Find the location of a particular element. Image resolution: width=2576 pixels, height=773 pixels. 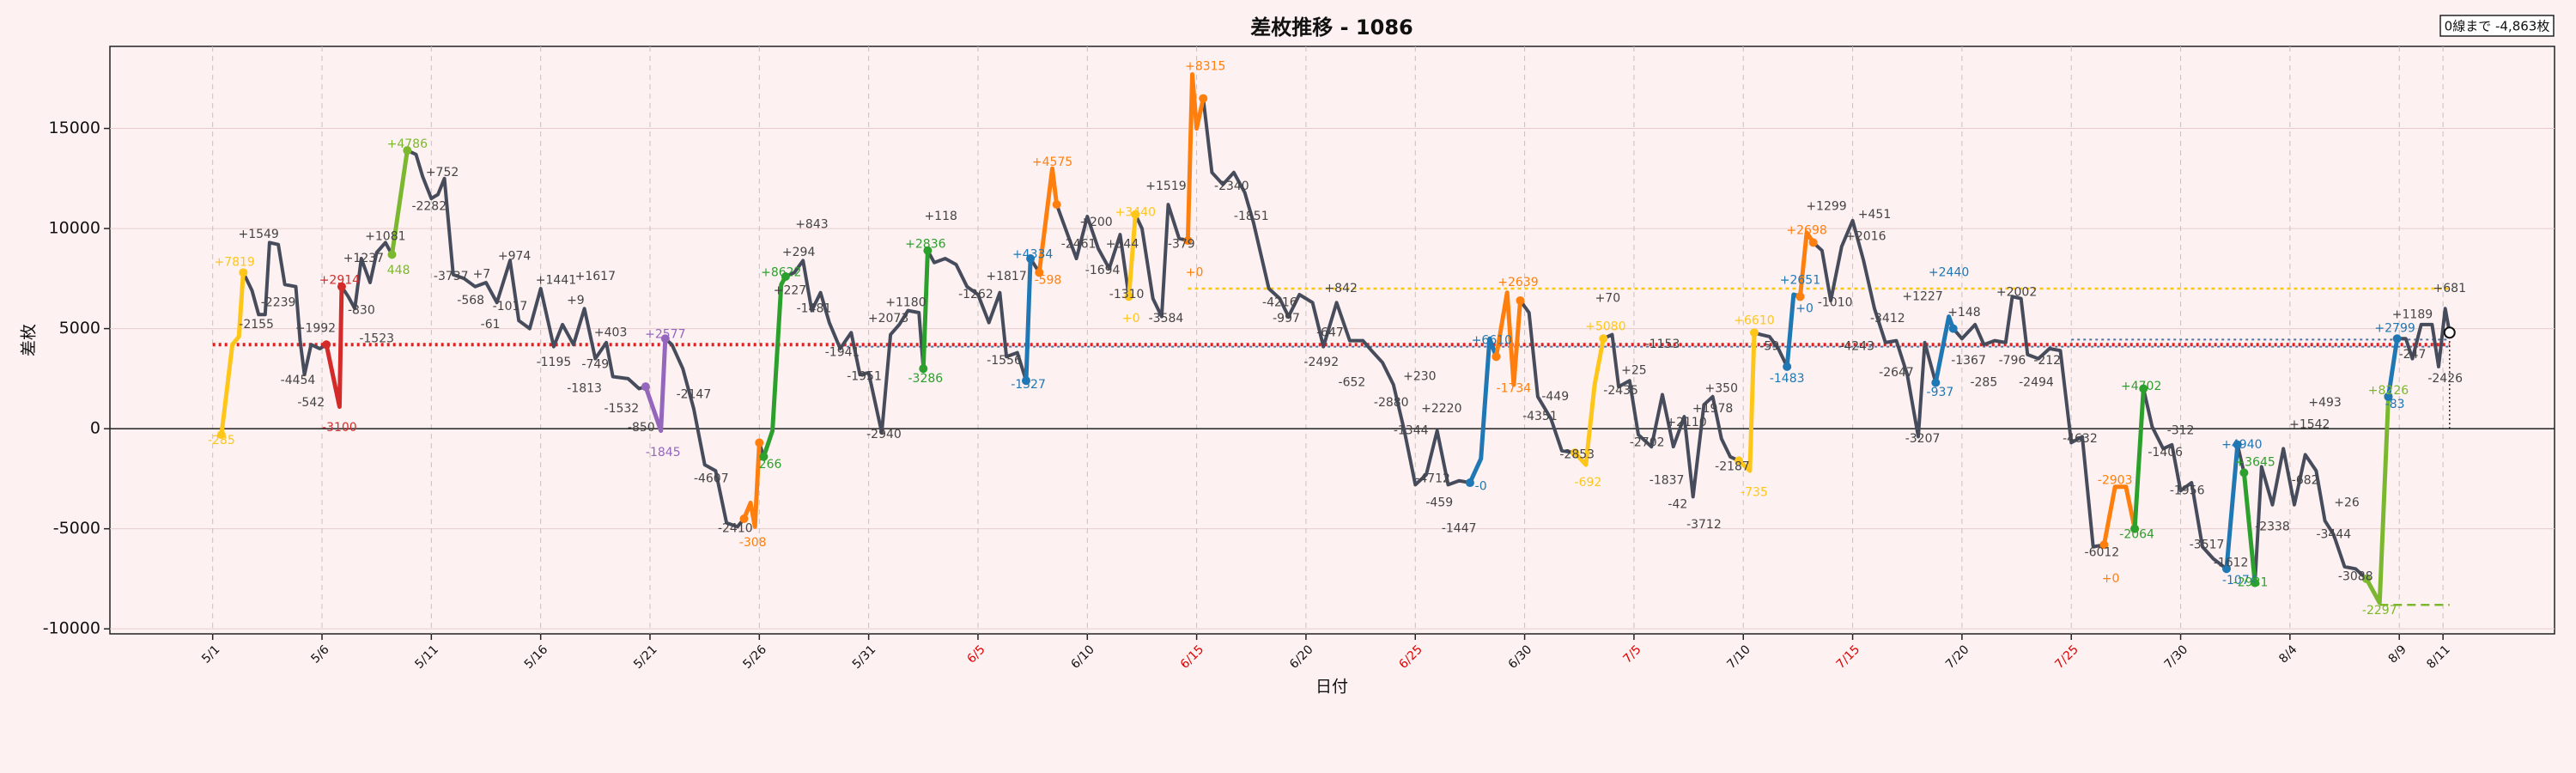

annotation: -850 is located at coordinates (641, 428).